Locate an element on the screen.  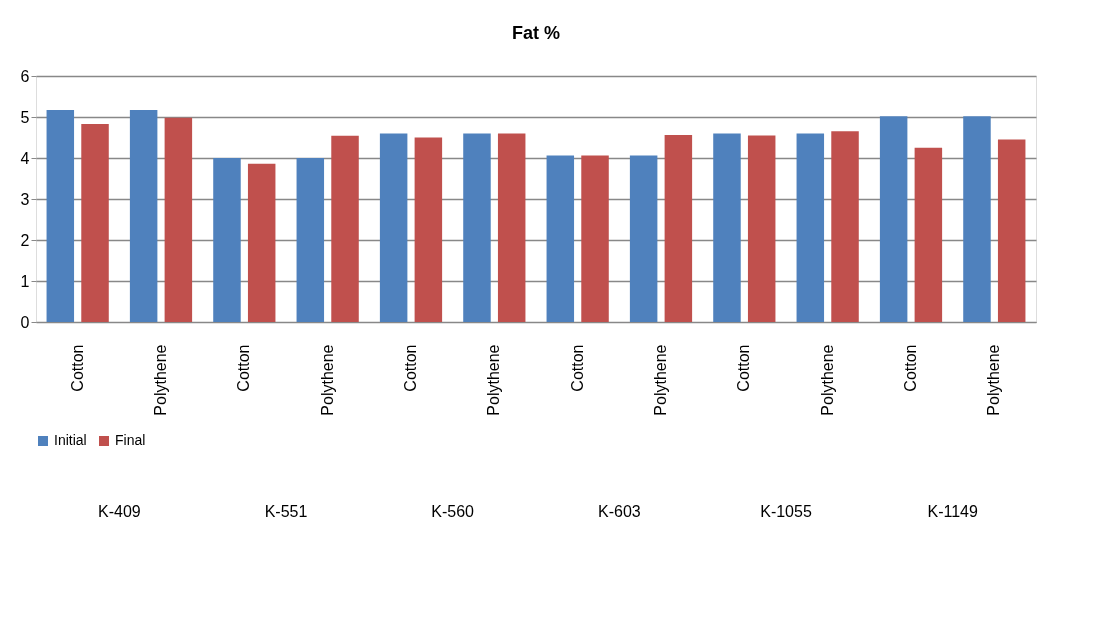
chart-title: Fat % is located at coordinates (536, 33).